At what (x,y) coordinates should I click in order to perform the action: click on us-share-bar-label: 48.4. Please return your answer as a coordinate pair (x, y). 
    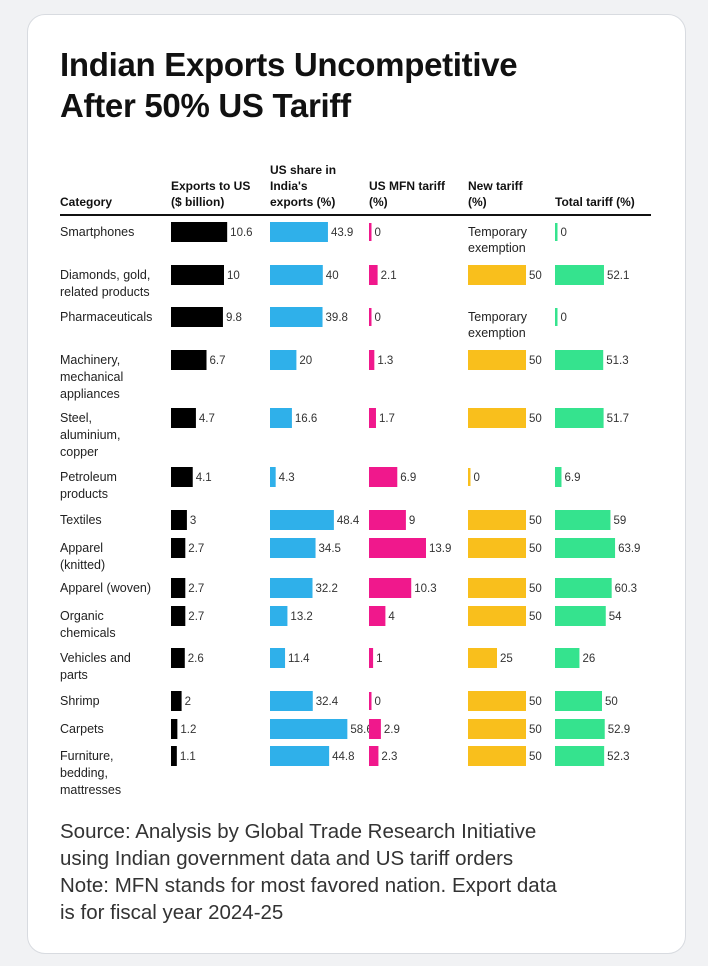
    Looking at the image, I should click on (348, 521).